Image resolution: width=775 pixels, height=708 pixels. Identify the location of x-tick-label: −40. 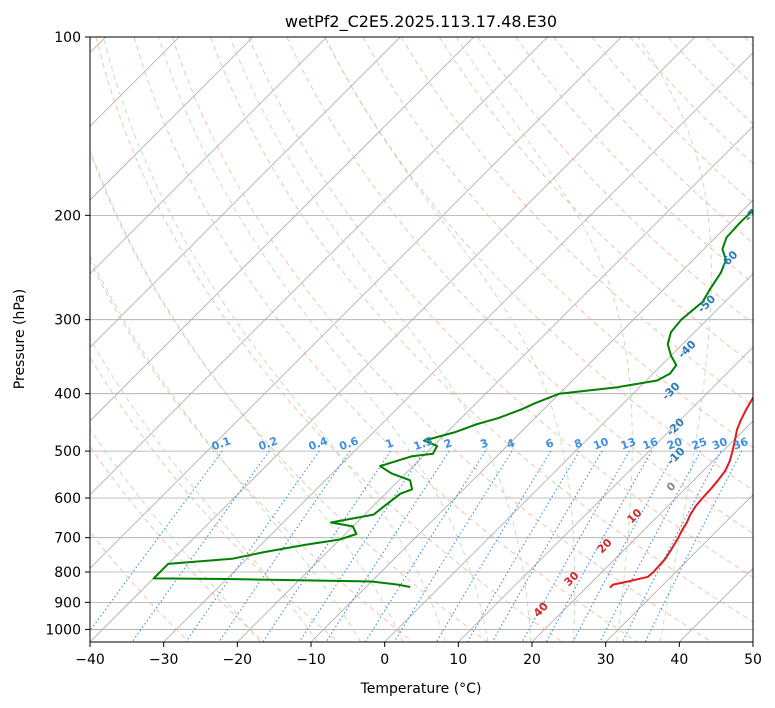
(90, 660).